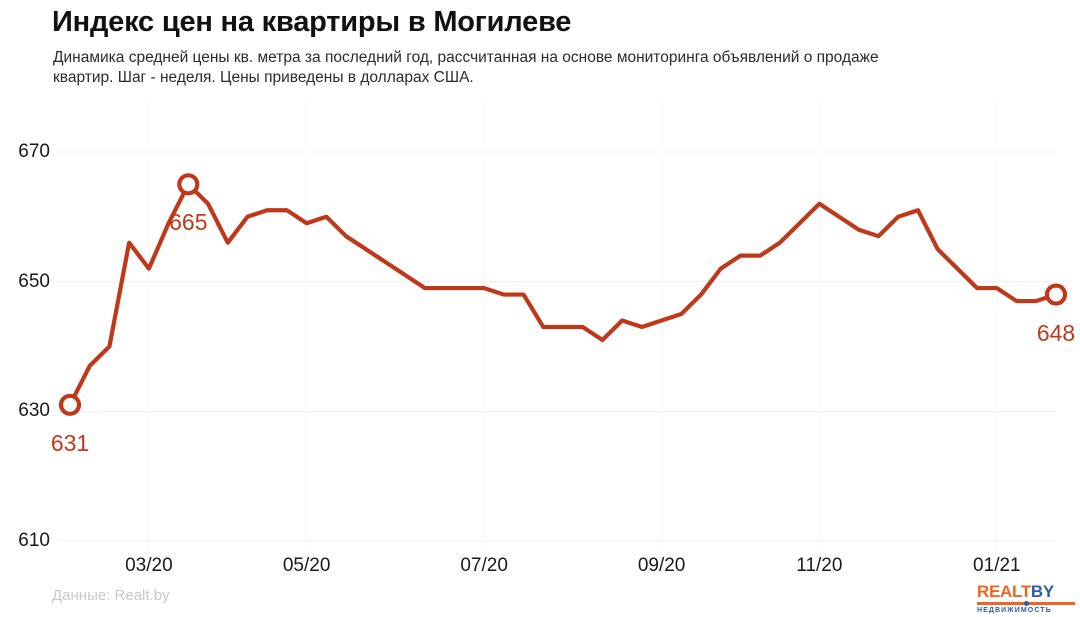  Describe the element at coordinates (312, 22) in the screenshot. I see `page-title: Индекс цен на квартиры в Могилеве` at that location.